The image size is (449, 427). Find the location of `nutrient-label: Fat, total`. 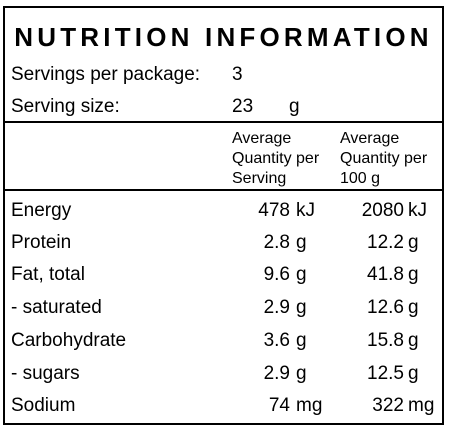

nutrient-label: Fat, total is located at coordinates (48, 274).